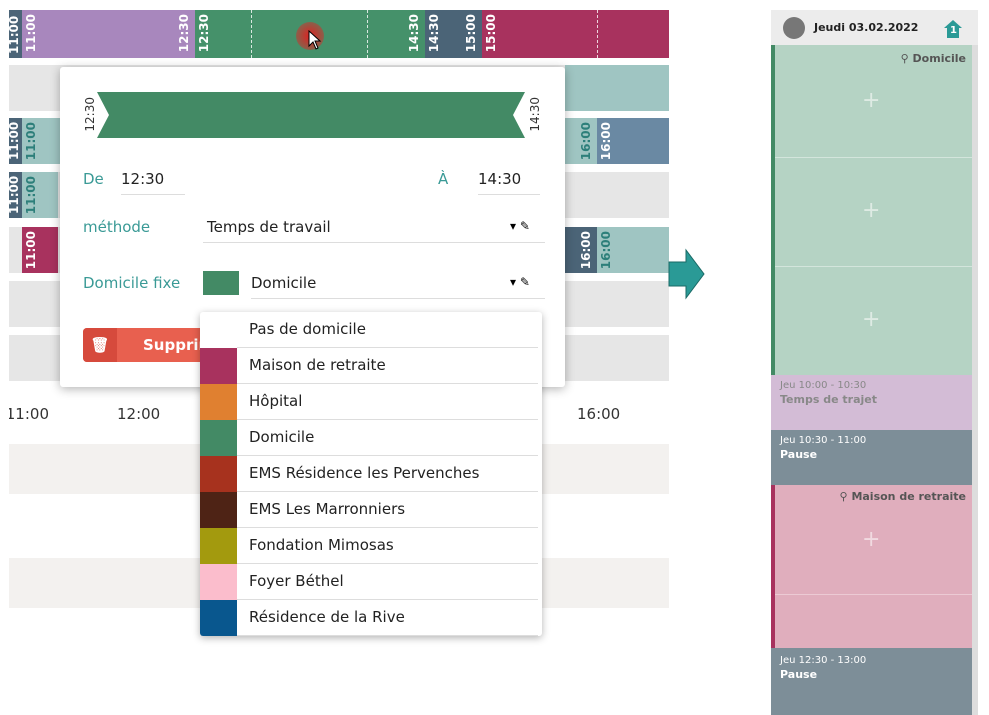 The height and width of the screenshot is (715, 989). I want to click on dropdown-option: Hôpital, so click(371, 402).